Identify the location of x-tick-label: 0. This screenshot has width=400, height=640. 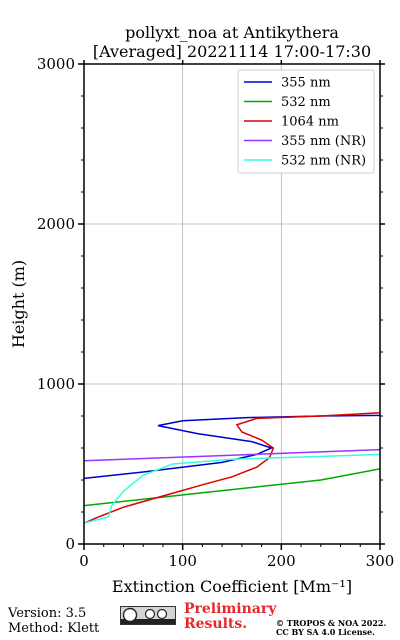
(84, 561).